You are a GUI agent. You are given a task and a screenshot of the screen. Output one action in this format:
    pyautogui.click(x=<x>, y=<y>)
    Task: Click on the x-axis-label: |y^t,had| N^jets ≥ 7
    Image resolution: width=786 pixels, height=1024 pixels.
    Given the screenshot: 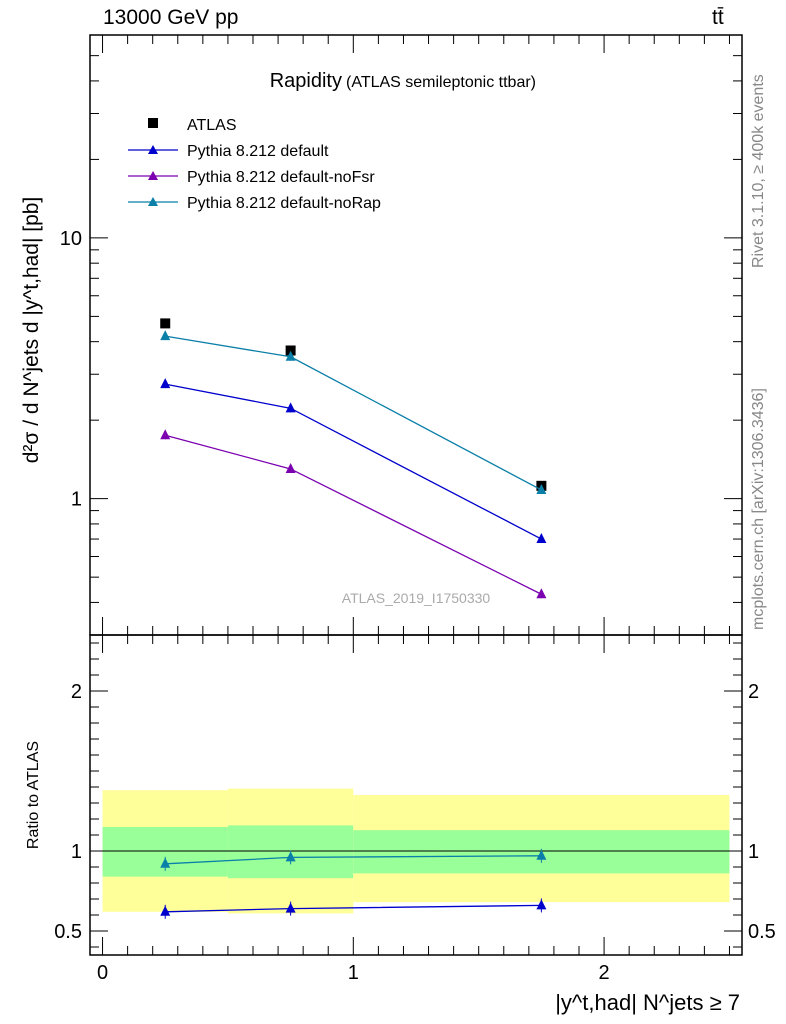 What is the action you would take?
    pyautogui.click(x=647, y=1002)
    